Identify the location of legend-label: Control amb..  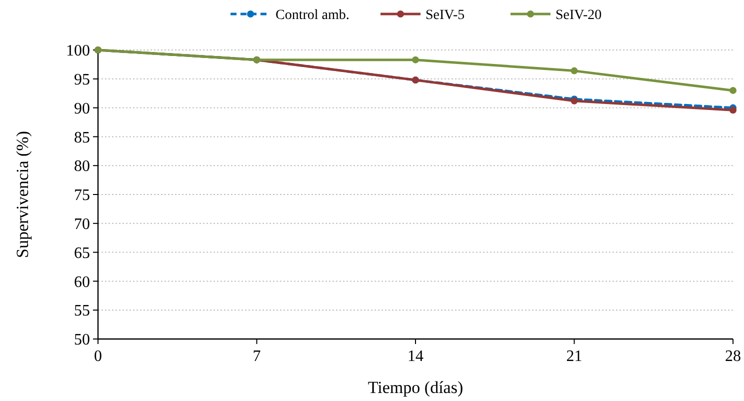
(313, 15).